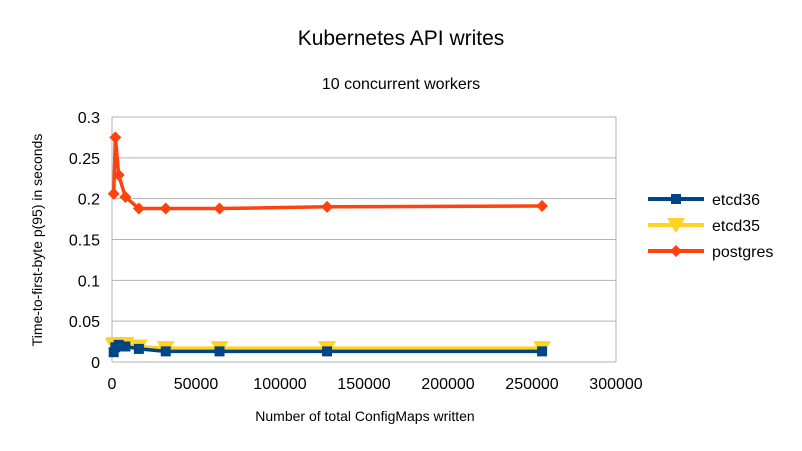  What do you see at coordinates (84, 322) in the screenshot?
I see `y-tick-label: 0.05` at bounding box center [84, 322].